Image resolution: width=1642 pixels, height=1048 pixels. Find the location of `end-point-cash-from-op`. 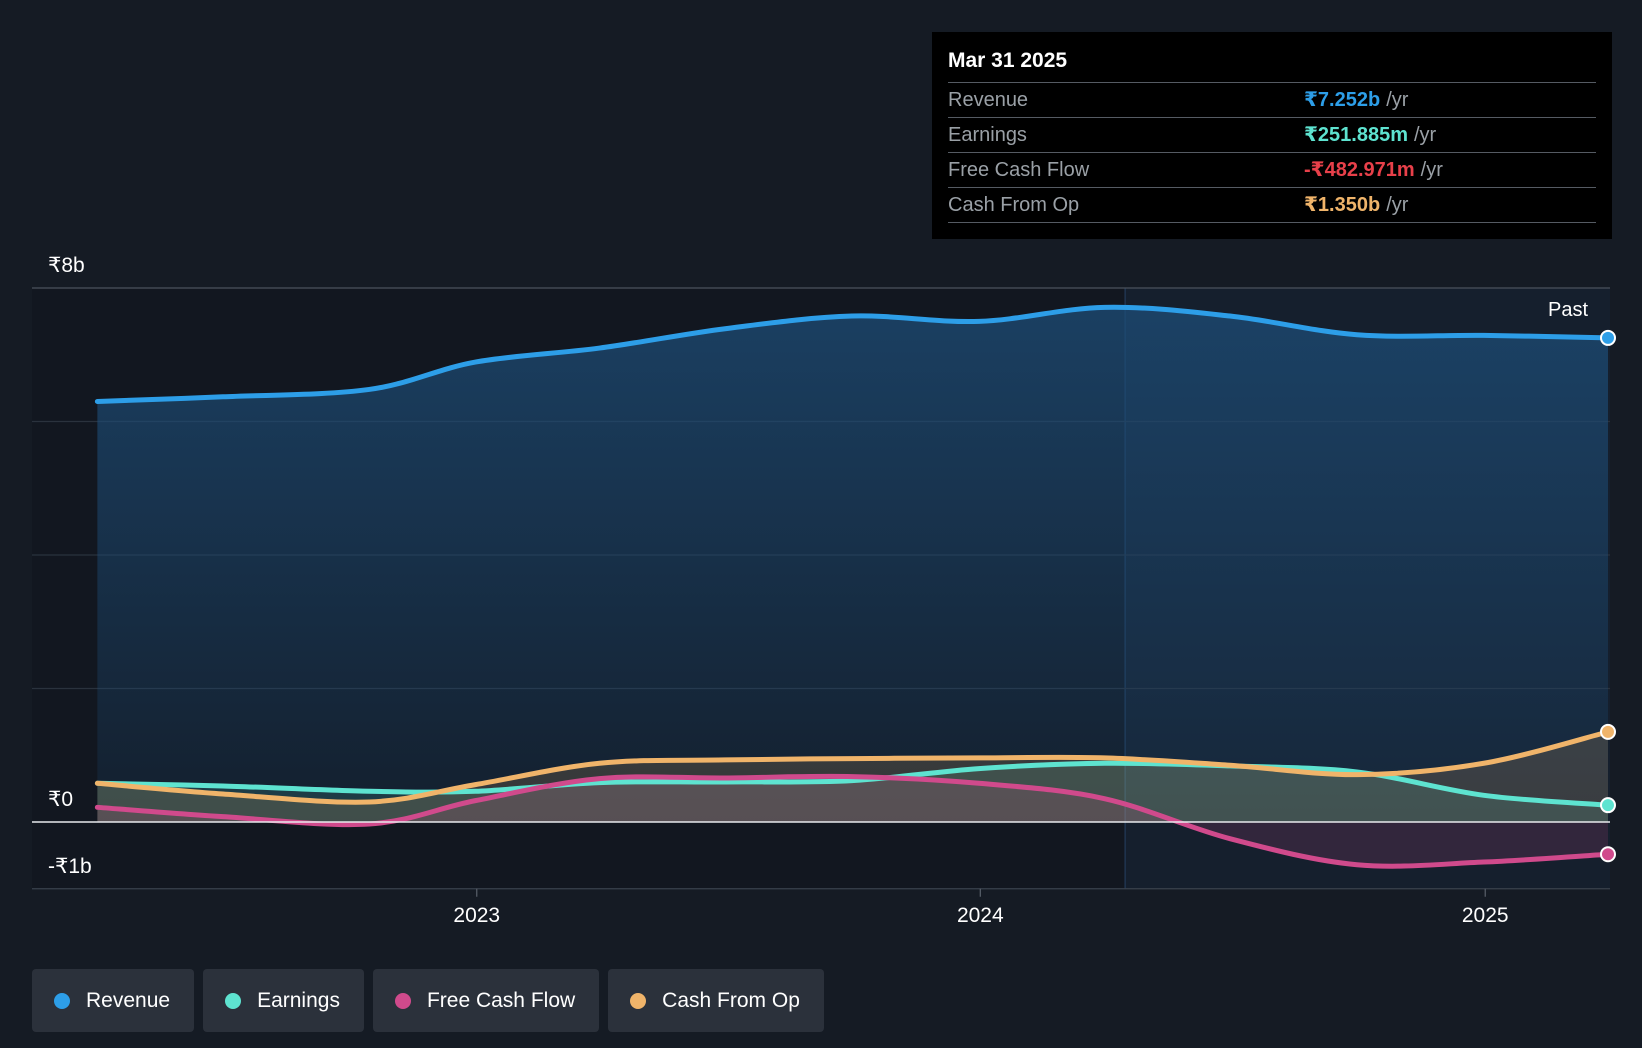

end-point-cash-from-op is located at coordinates (1608, 731).